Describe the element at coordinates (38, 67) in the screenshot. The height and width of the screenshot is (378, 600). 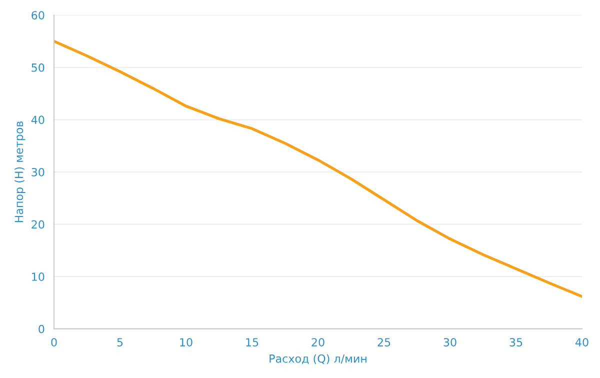
I see `y-tick-label: 50` at that location.